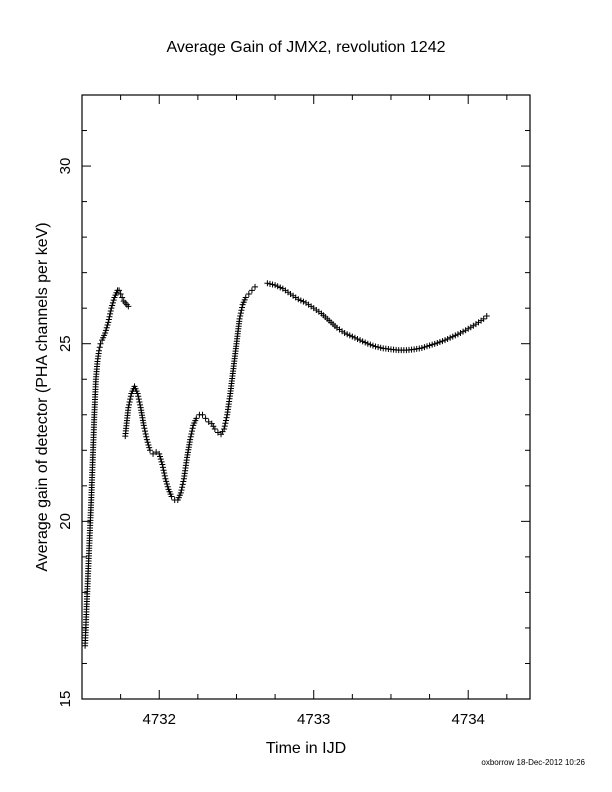 The image size is (612, 792). Describe the element at coordinates (306, 748) in the screenshot. I see `x-axis-label: Time in IJD` at that location.